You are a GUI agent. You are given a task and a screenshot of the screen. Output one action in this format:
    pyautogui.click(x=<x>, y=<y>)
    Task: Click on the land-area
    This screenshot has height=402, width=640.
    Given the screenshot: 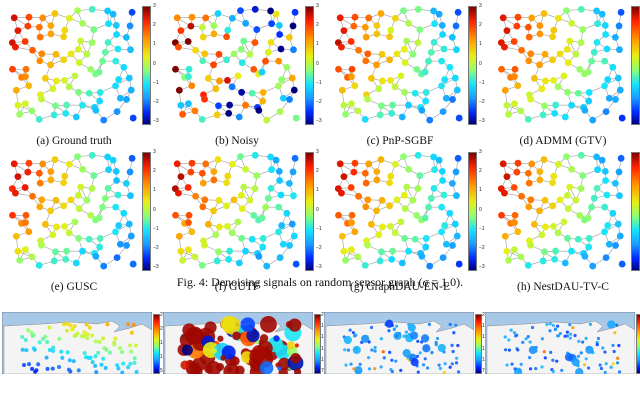 What is the action you would take?
    pyautogui.click(x=560, y=347)
    